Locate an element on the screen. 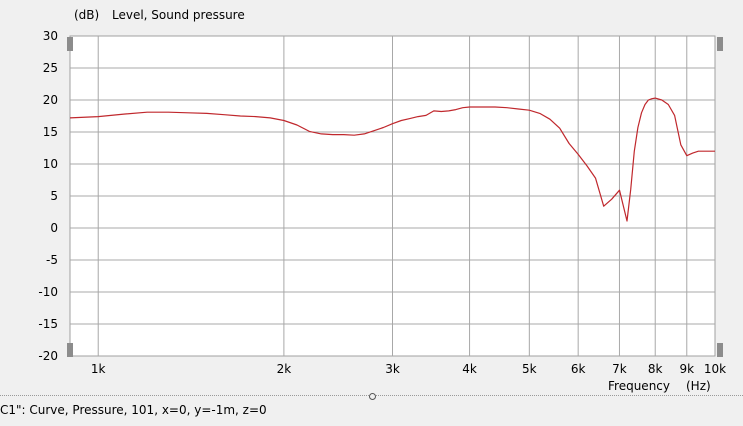 This screenshot has height=426, width=743. y-tick-label: 25 is located at coordinates (50, 68).